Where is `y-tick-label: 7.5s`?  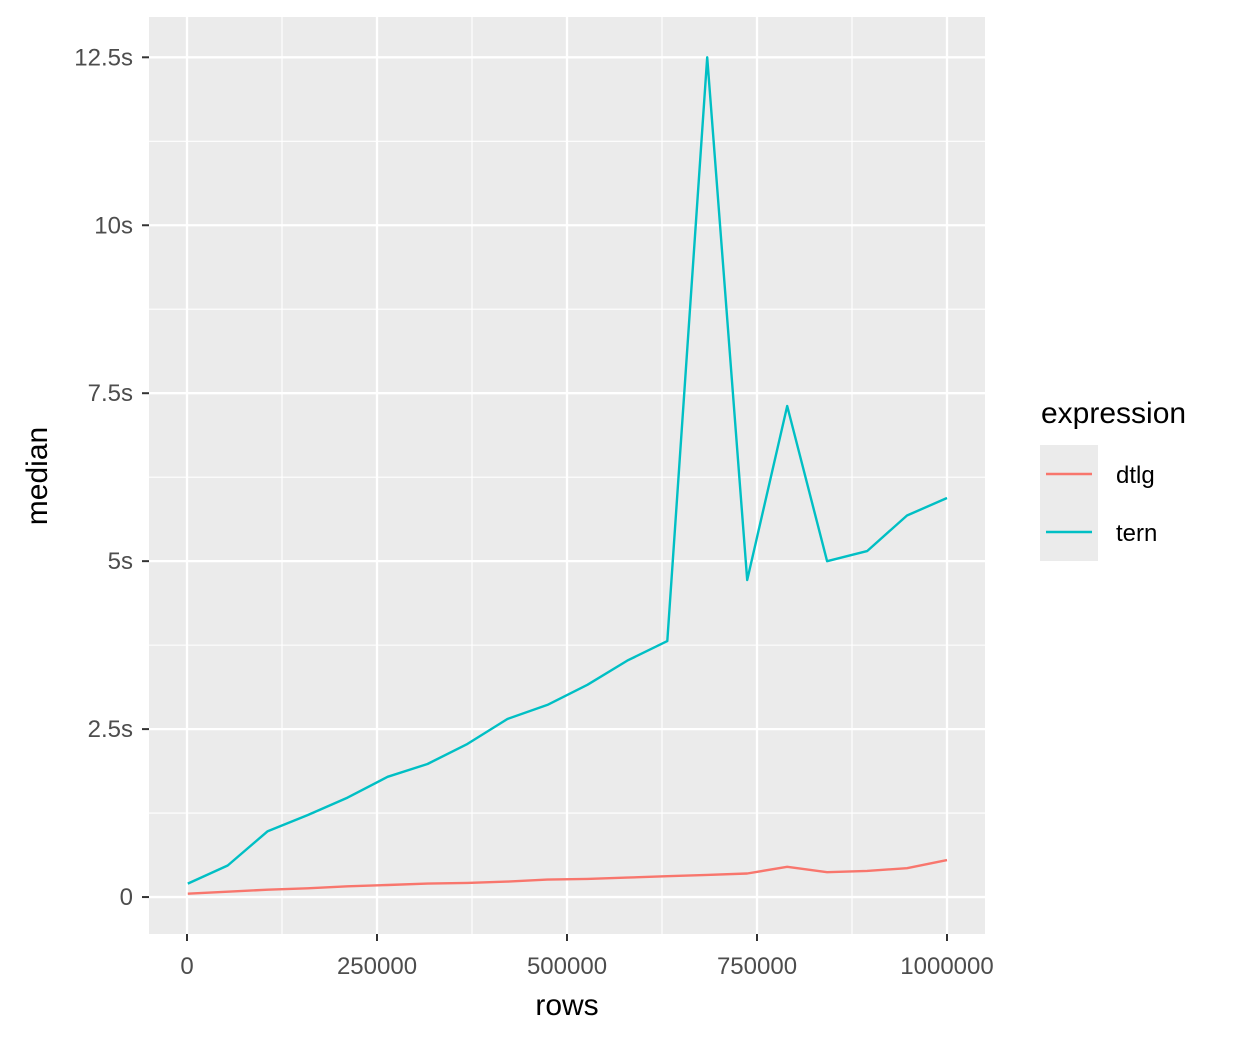
y-tick-label: 7.5s is located at coordinates (110, 393).